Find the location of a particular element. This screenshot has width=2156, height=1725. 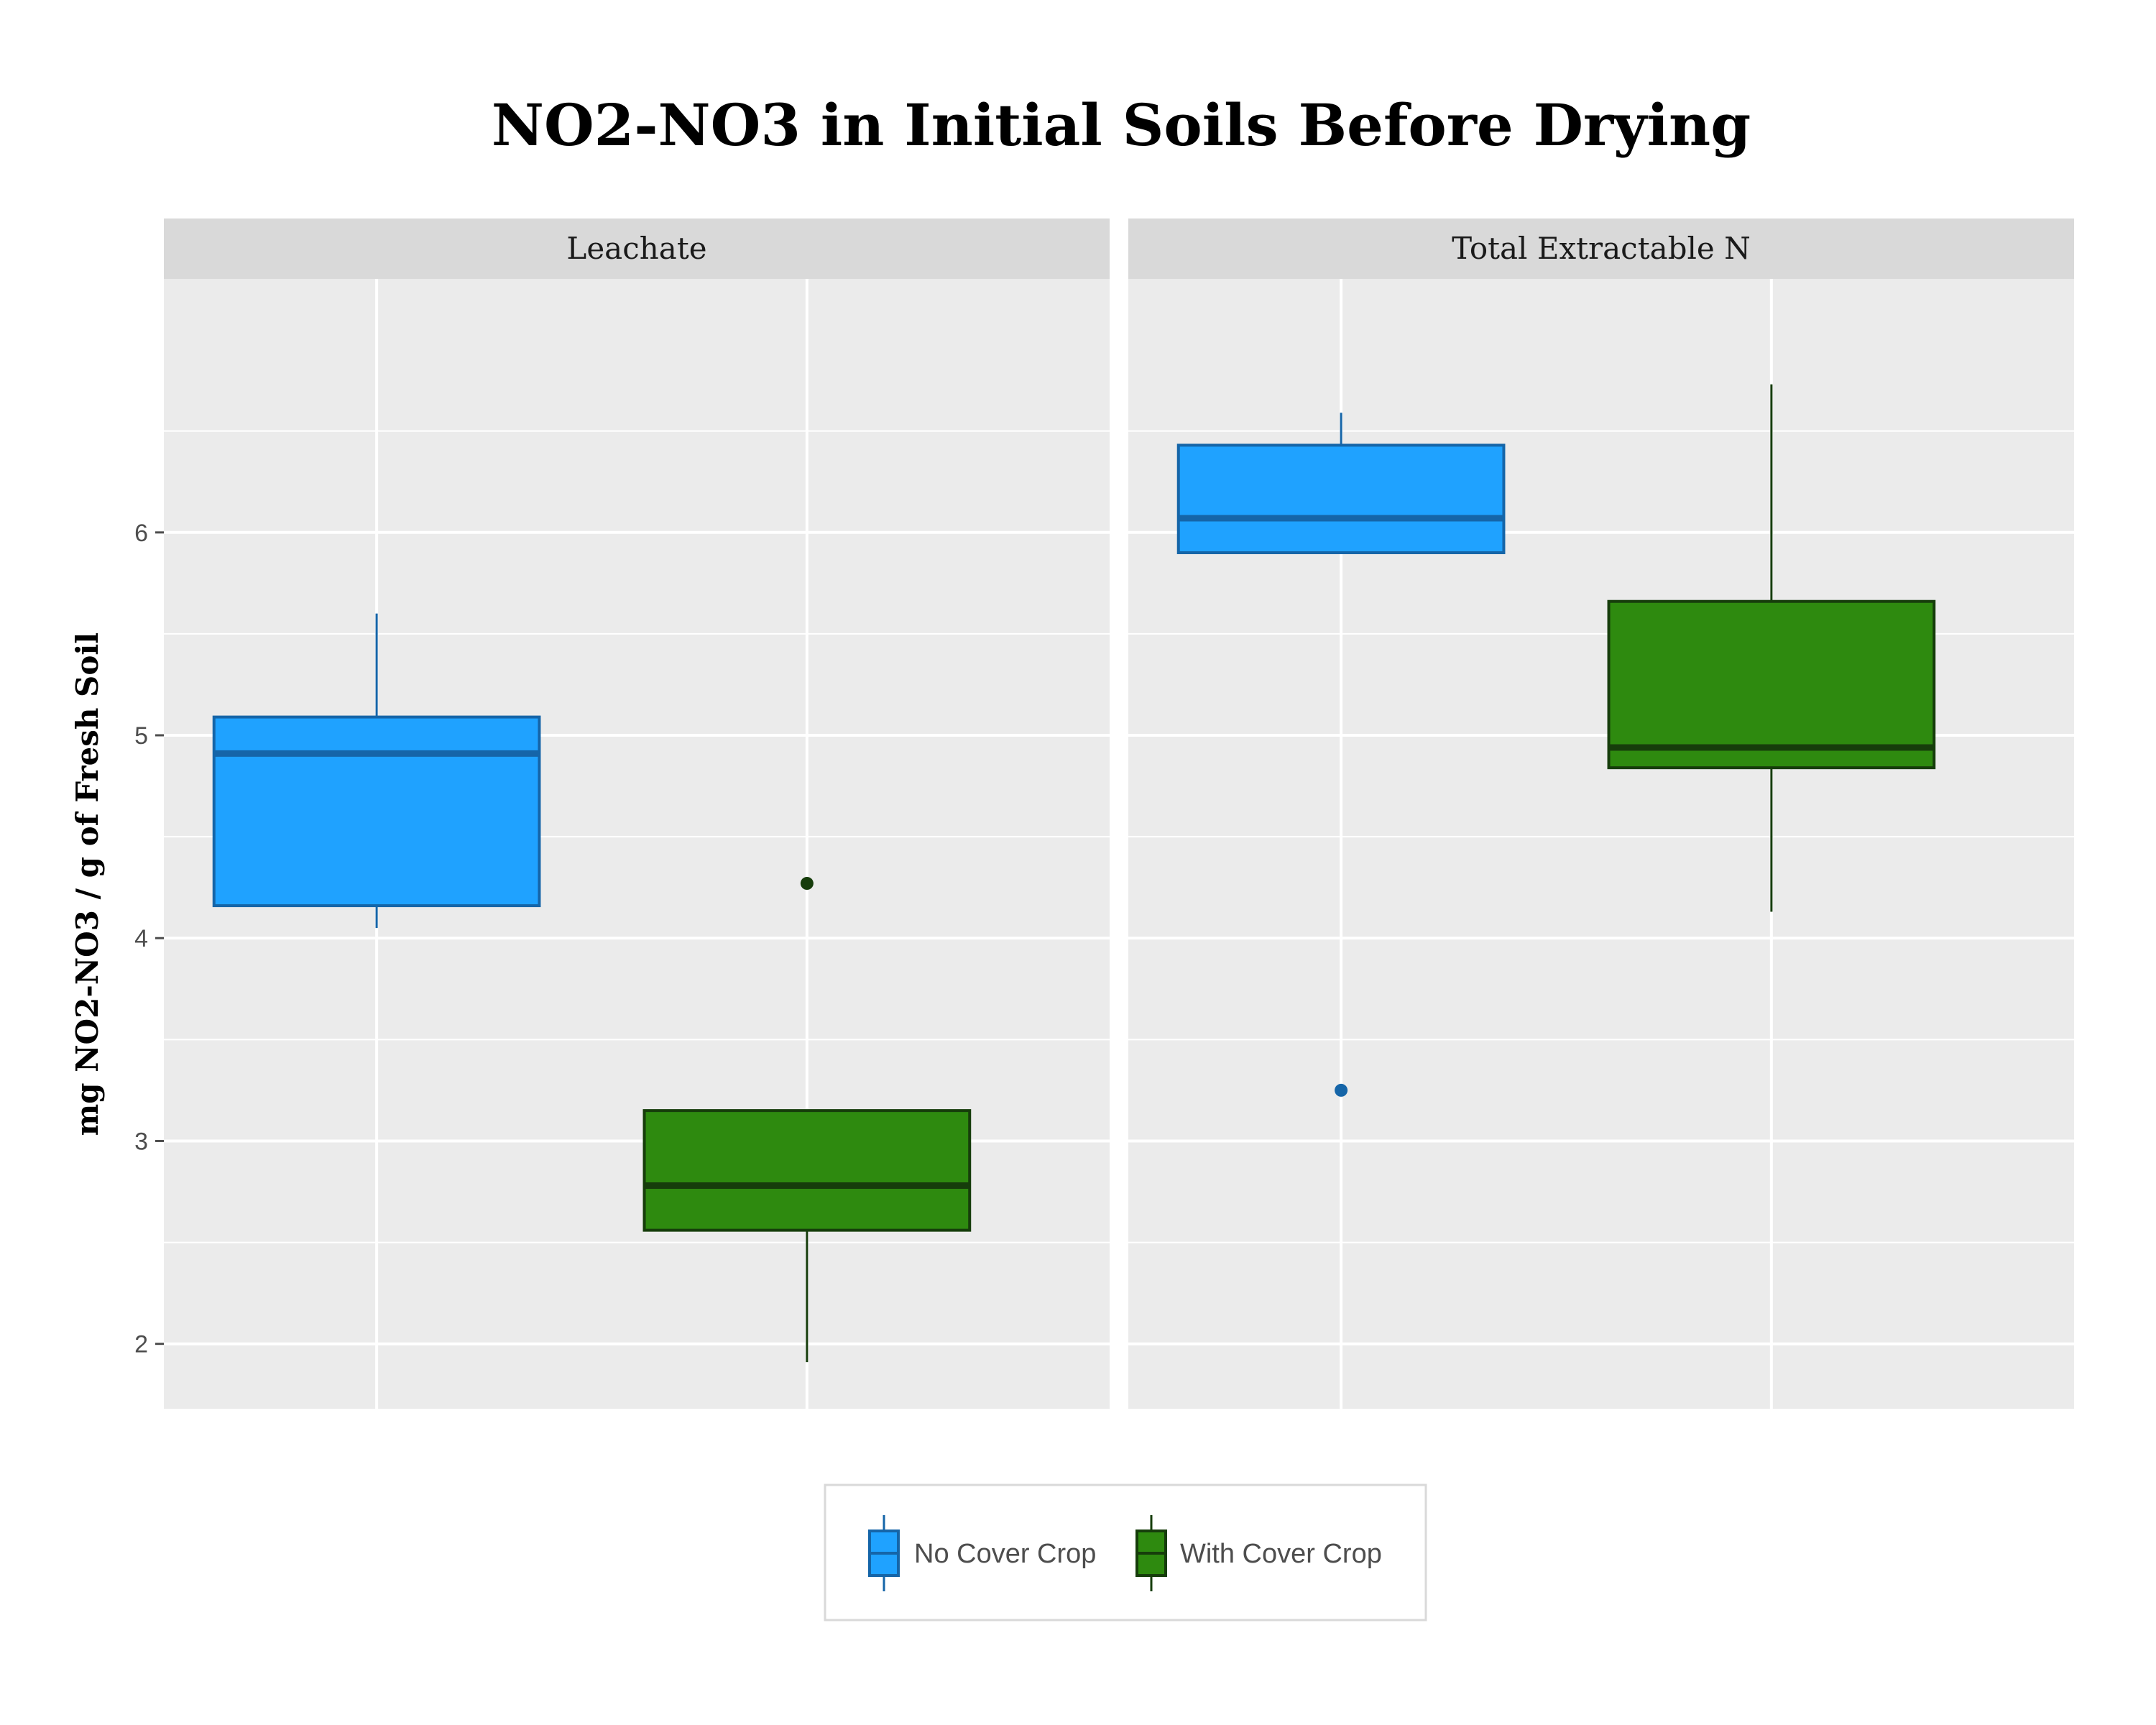

legend: No Cover Crop With Cover Crop is located at coordinates (1126, 1553).